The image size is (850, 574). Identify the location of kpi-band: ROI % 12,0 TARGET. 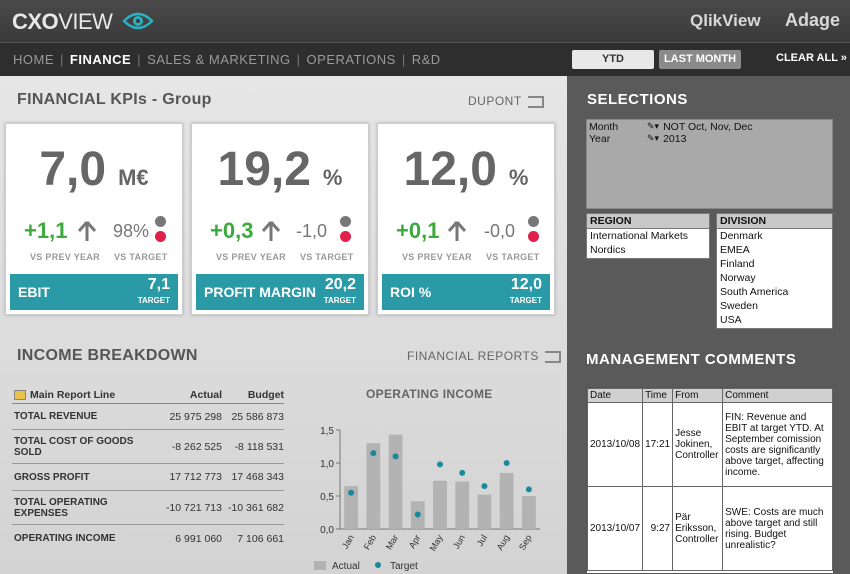
(466, 292).